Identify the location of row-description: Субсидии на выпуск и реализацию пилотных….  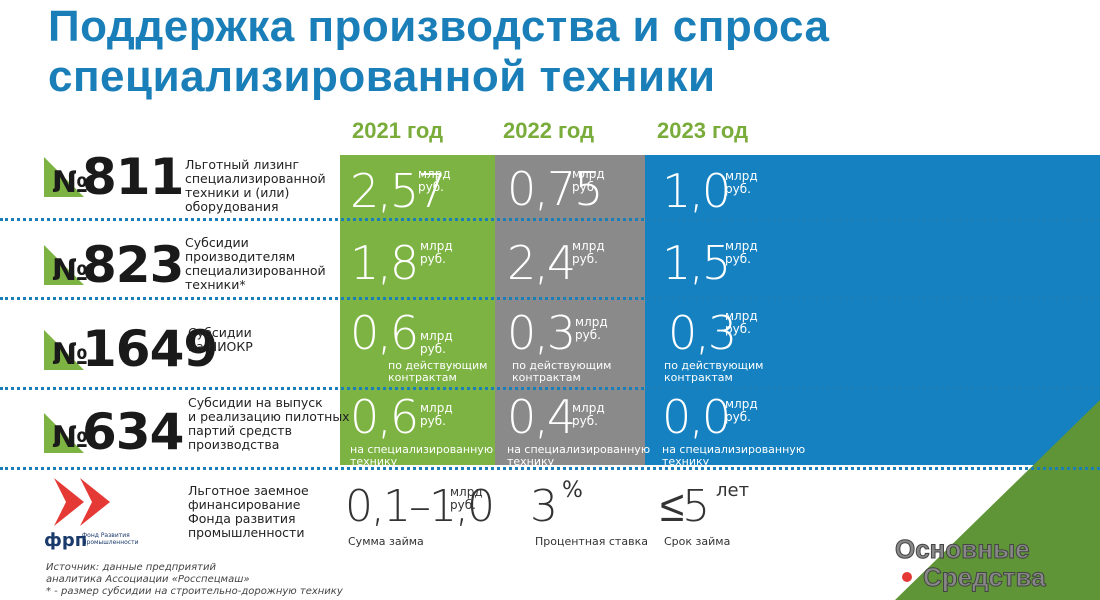
(269, 423).